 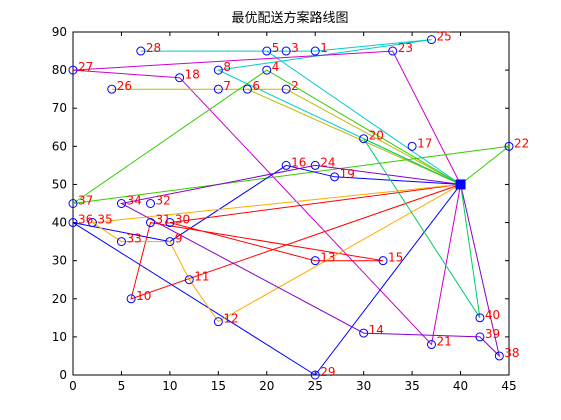 I want to click on x-tick-label: 35, so click(x=411, y=386).